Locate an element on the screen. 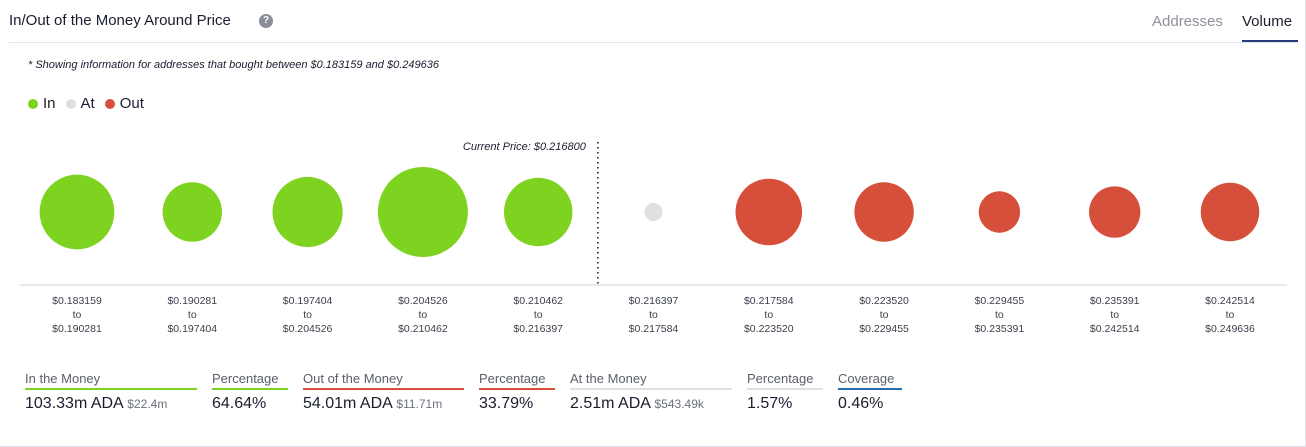 The width and height of the screenshot is (1306, 447). summary-in-percentage: Percentage 64.64% is located at coordinates (250, 392).